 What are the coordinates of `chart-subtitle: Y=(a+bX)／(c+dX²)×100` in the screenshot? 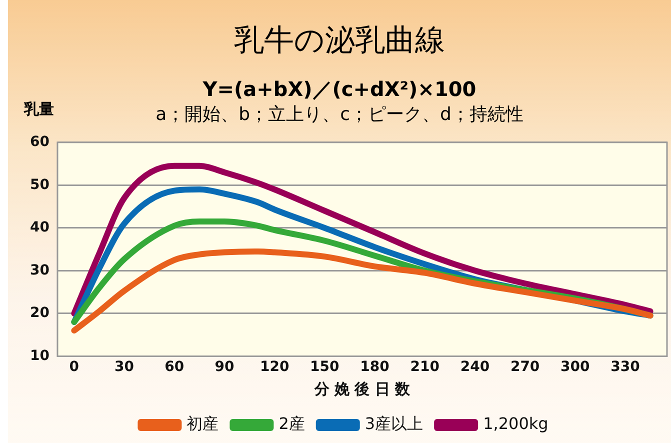 It's located at (339, 89).